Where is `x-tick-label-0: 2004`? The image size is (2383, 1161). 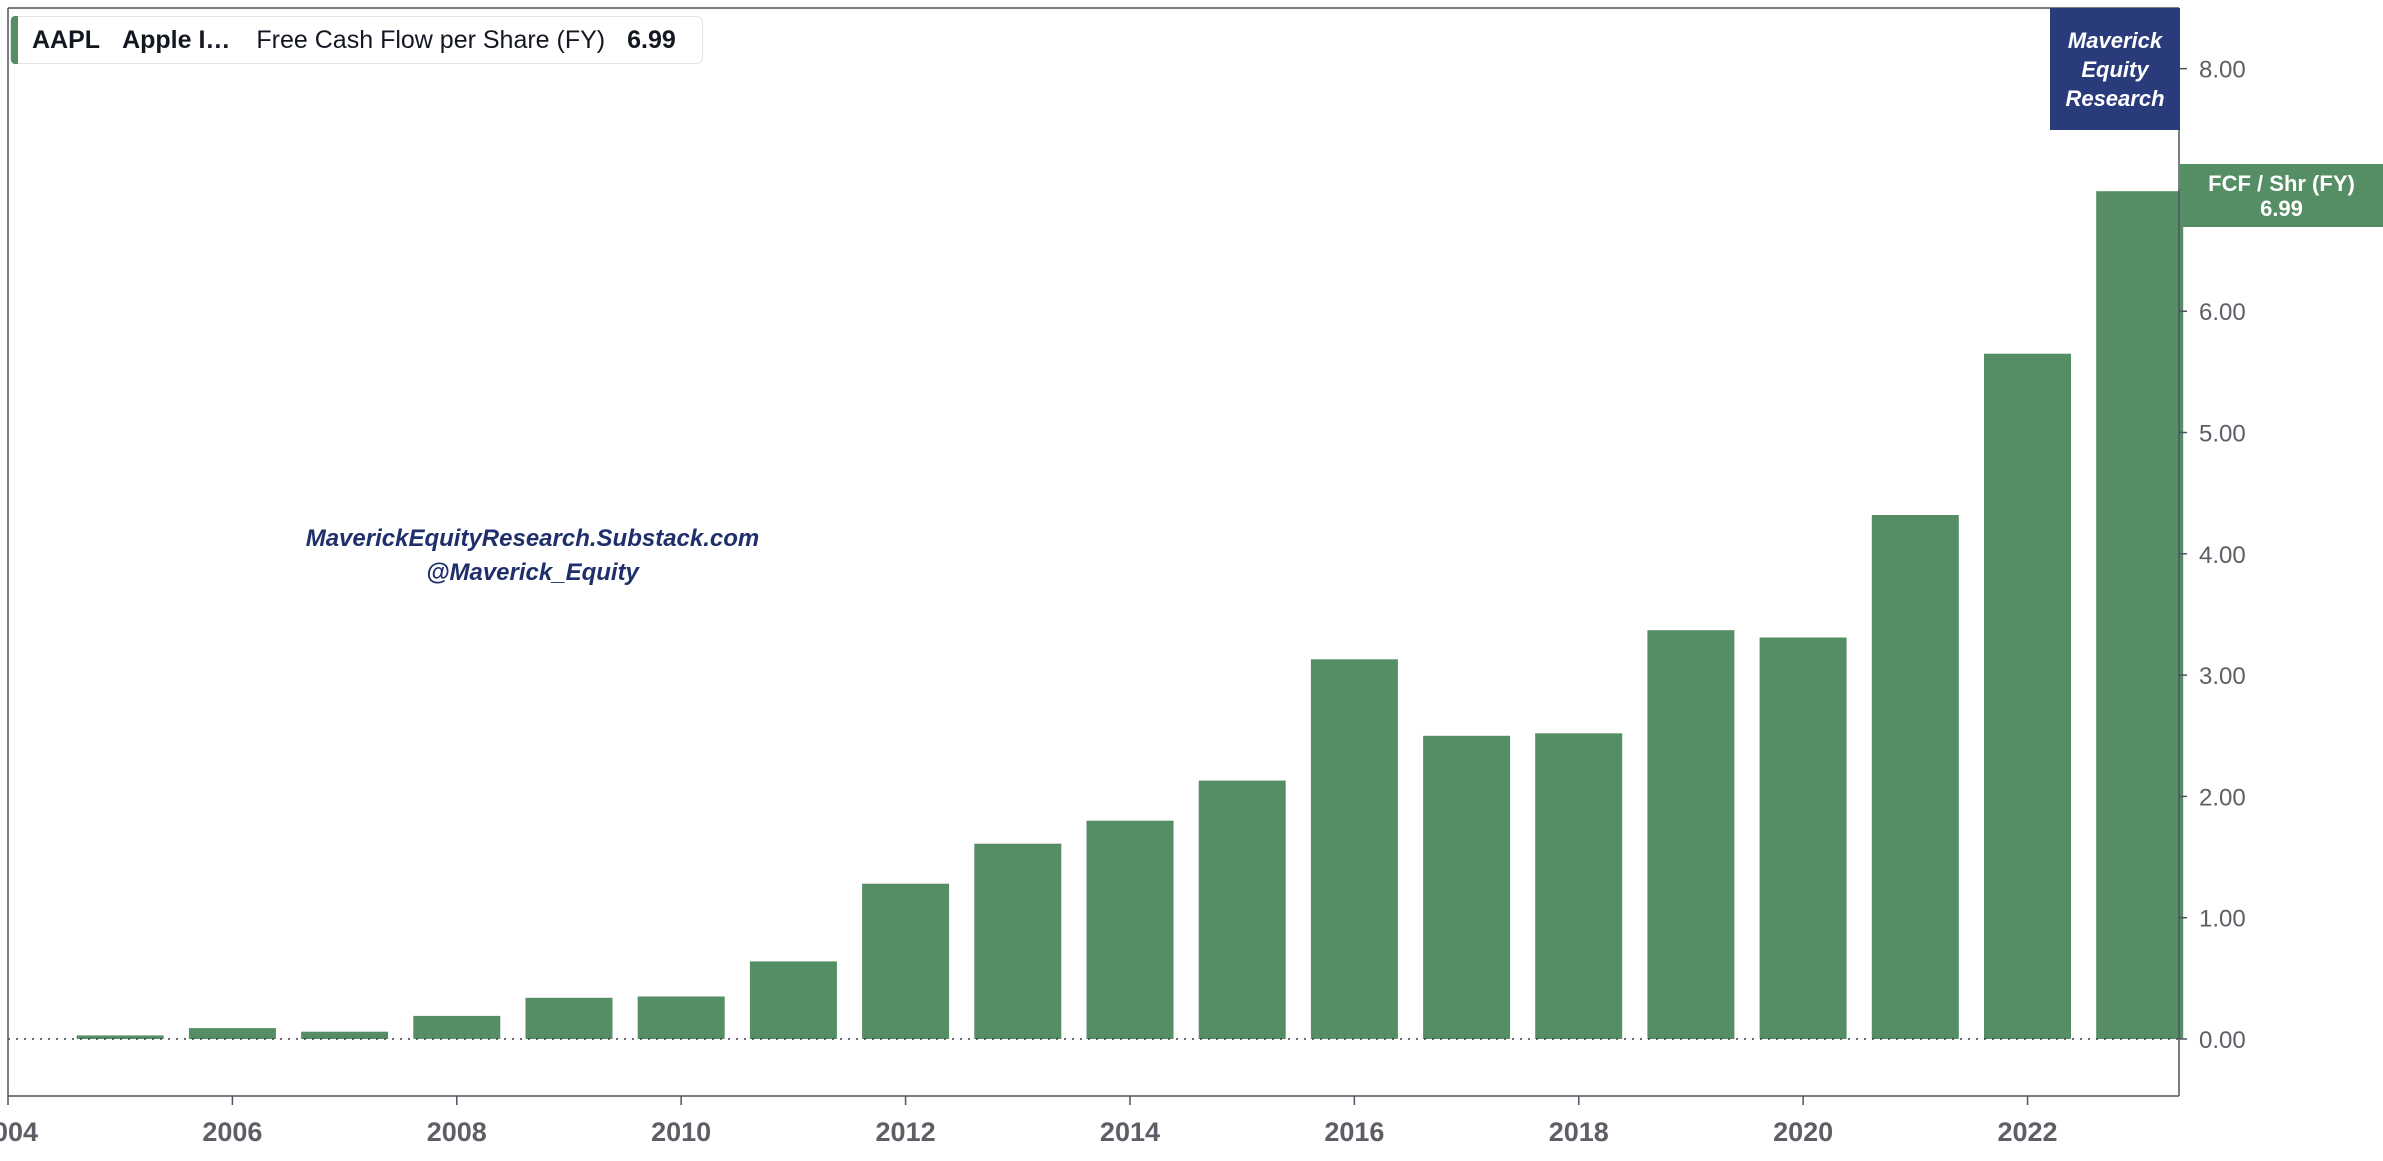
x-tick-label-0: 2004 is located at coordinates (19, 1132).